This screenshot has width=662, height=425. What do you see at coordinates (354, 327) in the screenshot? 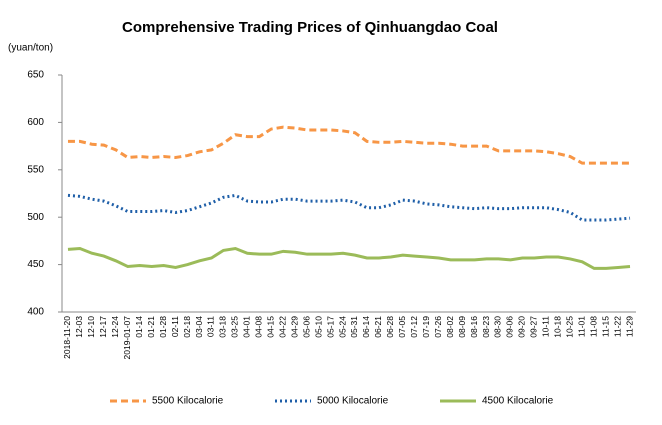
I see `x-tick-label: 05-31` at bounding box center [354, 327].